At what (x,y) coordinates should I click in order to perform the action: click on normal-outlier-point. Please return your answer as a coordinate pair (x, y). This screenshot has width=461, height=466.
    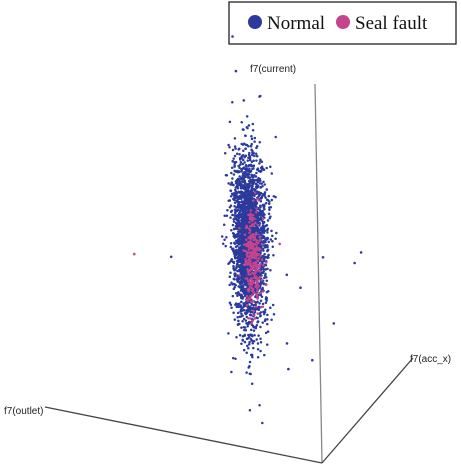
    Looking at the image, I should click on (241, 302).